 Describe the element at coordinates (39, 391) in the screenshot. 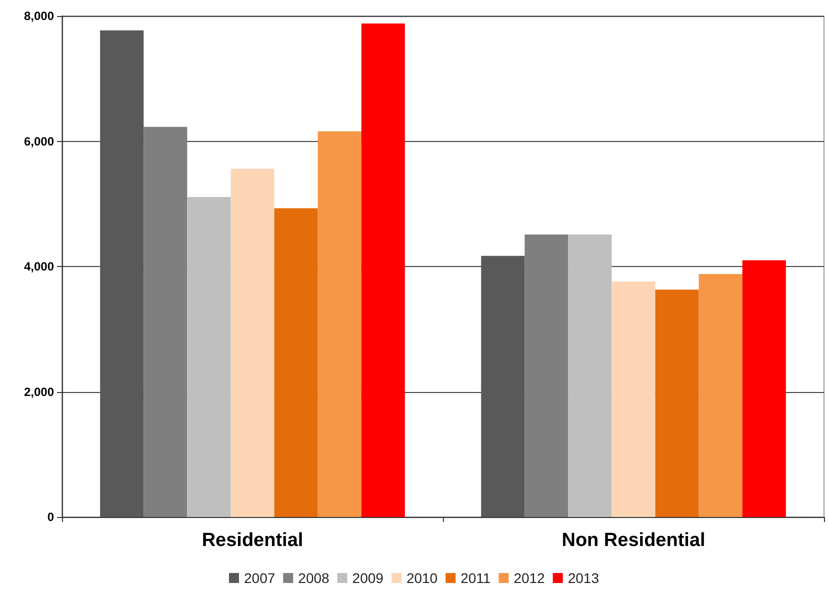

I see `y-tick-label: 2,000` at that location.